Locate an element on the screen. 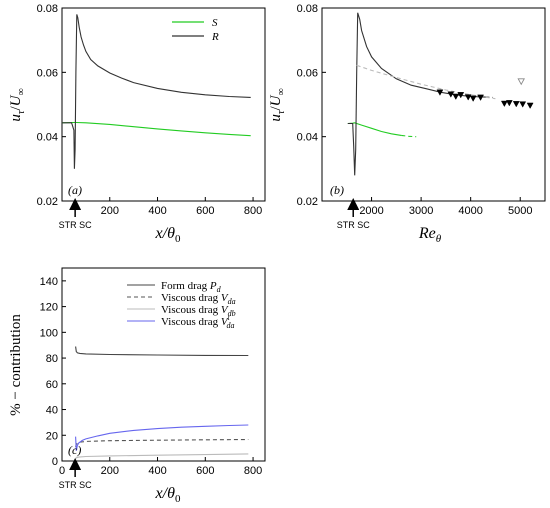 This screenshot has height=508, width=550. legend-subscript: db is located at coordinates (232, 313).